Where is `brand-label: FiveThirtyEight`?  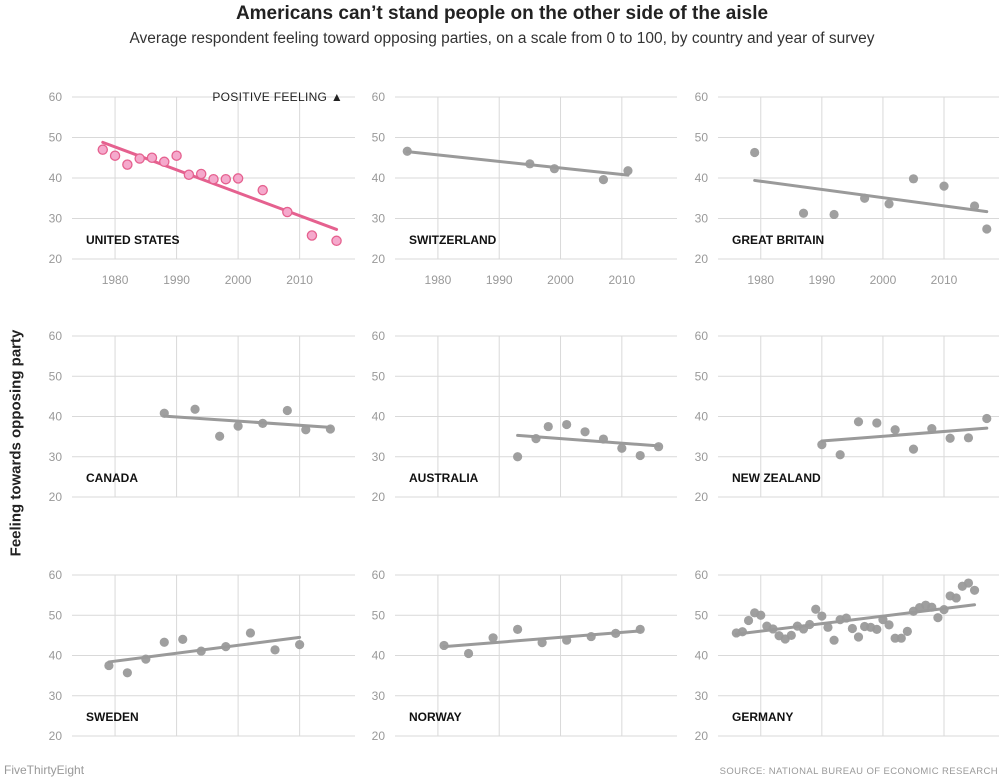
brand-label: FiveThirtyEight is located at coordinates (44, 770).